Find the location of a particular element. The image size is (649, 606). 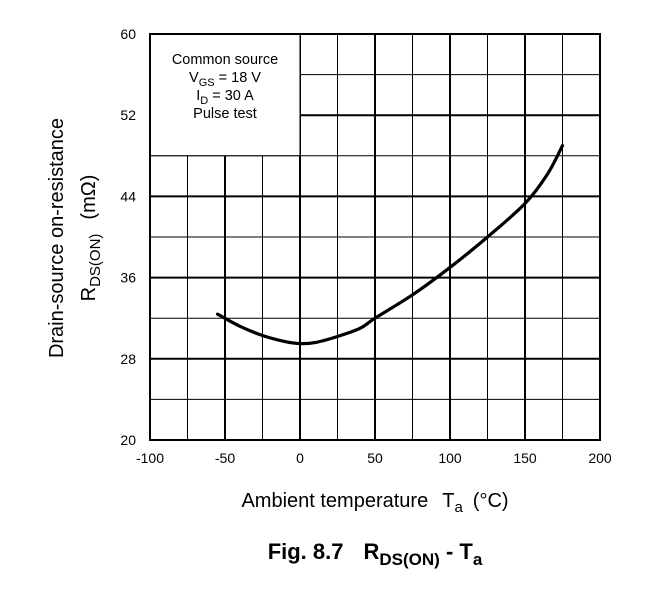

legend-line-subscript: GS is located at coordinates (207, 83).